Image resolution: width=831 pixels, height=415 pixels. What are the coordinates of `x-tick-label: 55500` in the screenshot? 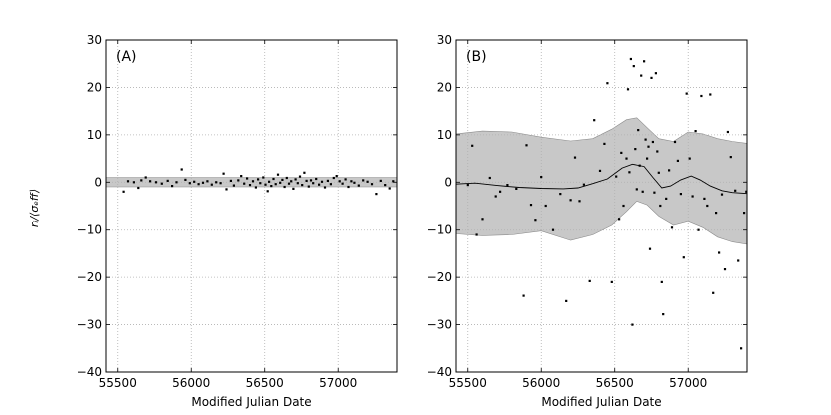 It's located at (468, 383).